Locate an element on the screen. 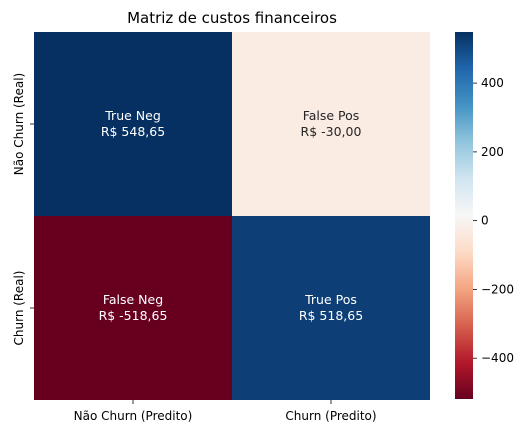 The image size is (531, 440). cell-value-label: R$ 518,65 is located at coordinates (331, 315).